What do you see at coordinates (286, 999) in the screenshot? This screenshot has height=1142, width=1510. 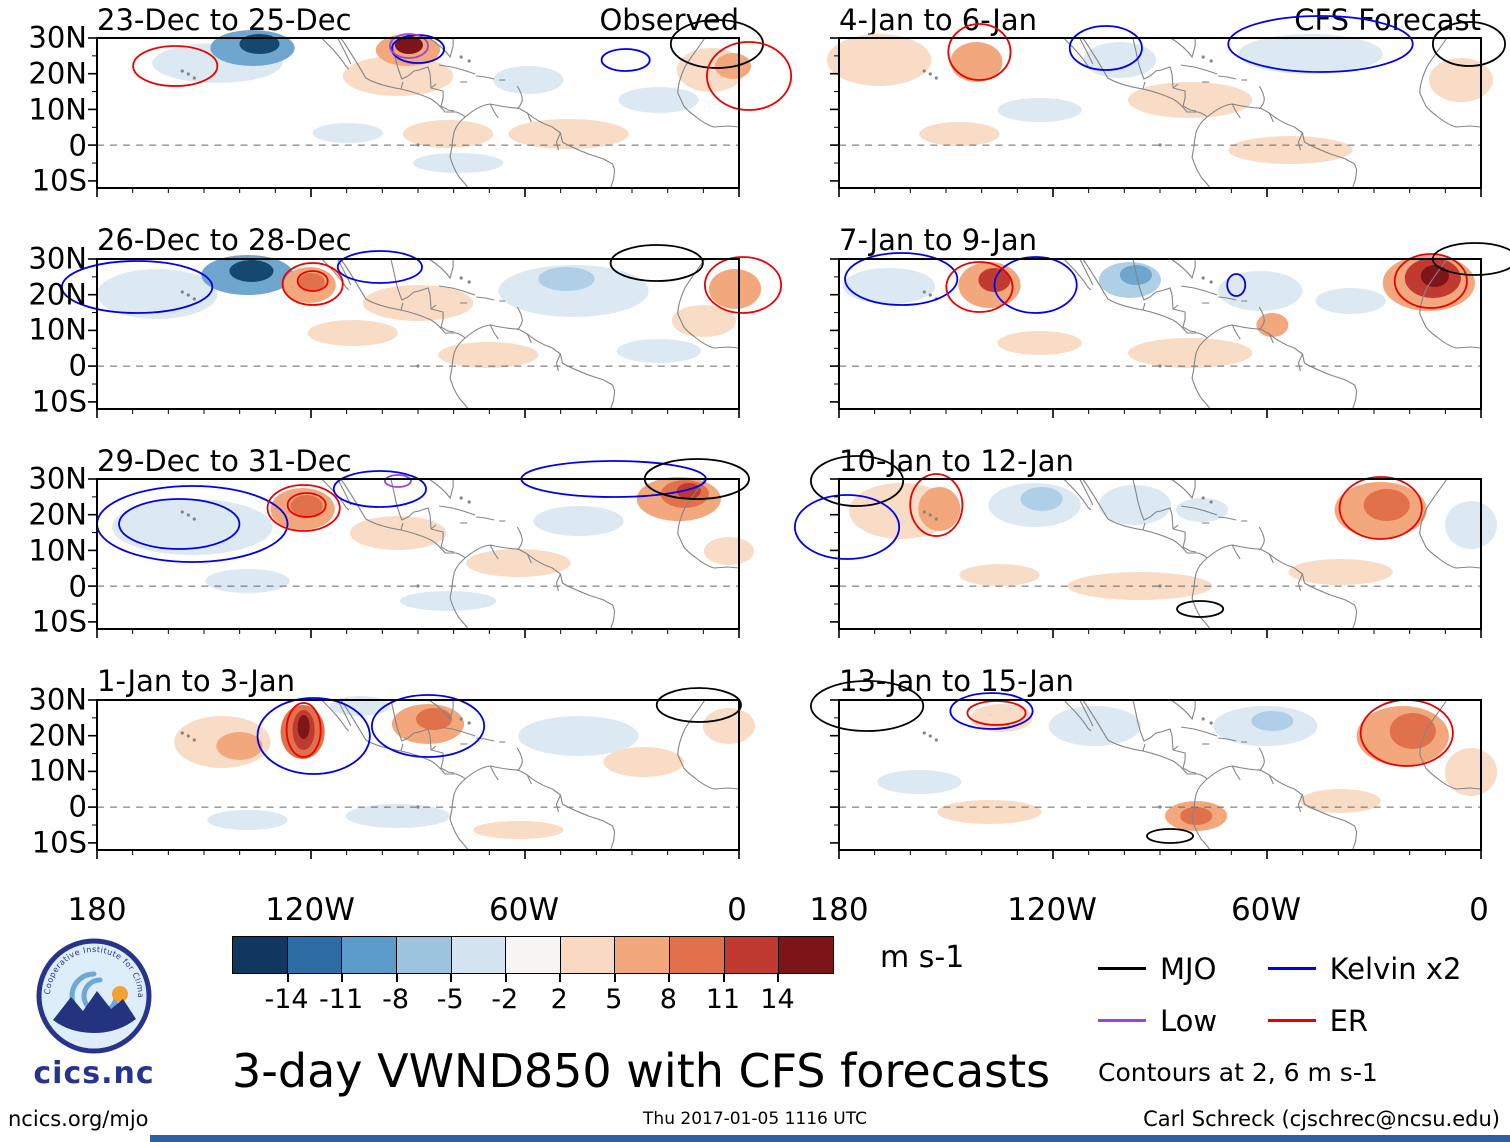 I see `colorbar-tick-label: -14` at bounding box center [286, 999].